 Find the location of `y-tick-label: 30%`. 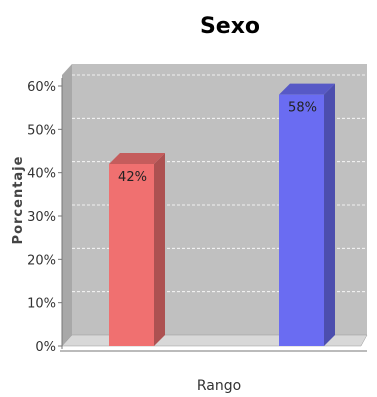

y-tick-label: 30% is located at coordinates (41, 217).